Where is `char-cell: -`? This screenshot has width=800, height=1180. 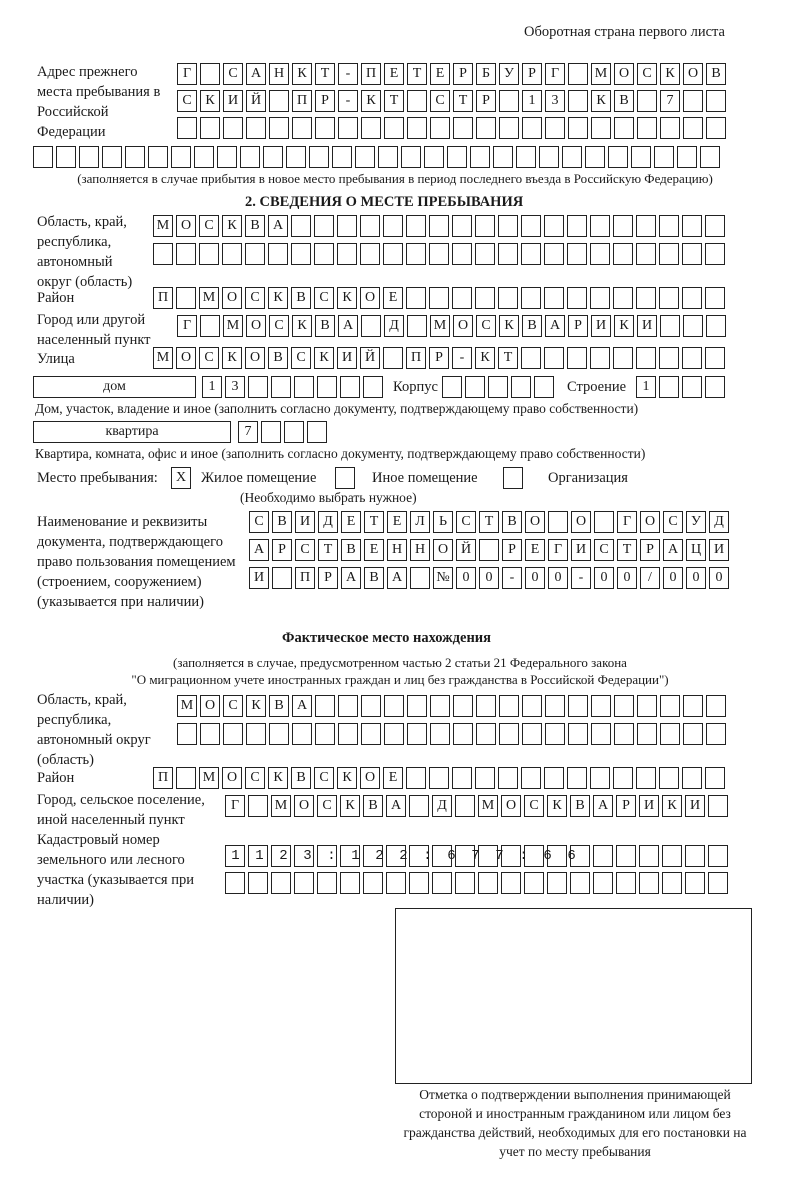
char-cell: - is located at coordinates (581, 578).